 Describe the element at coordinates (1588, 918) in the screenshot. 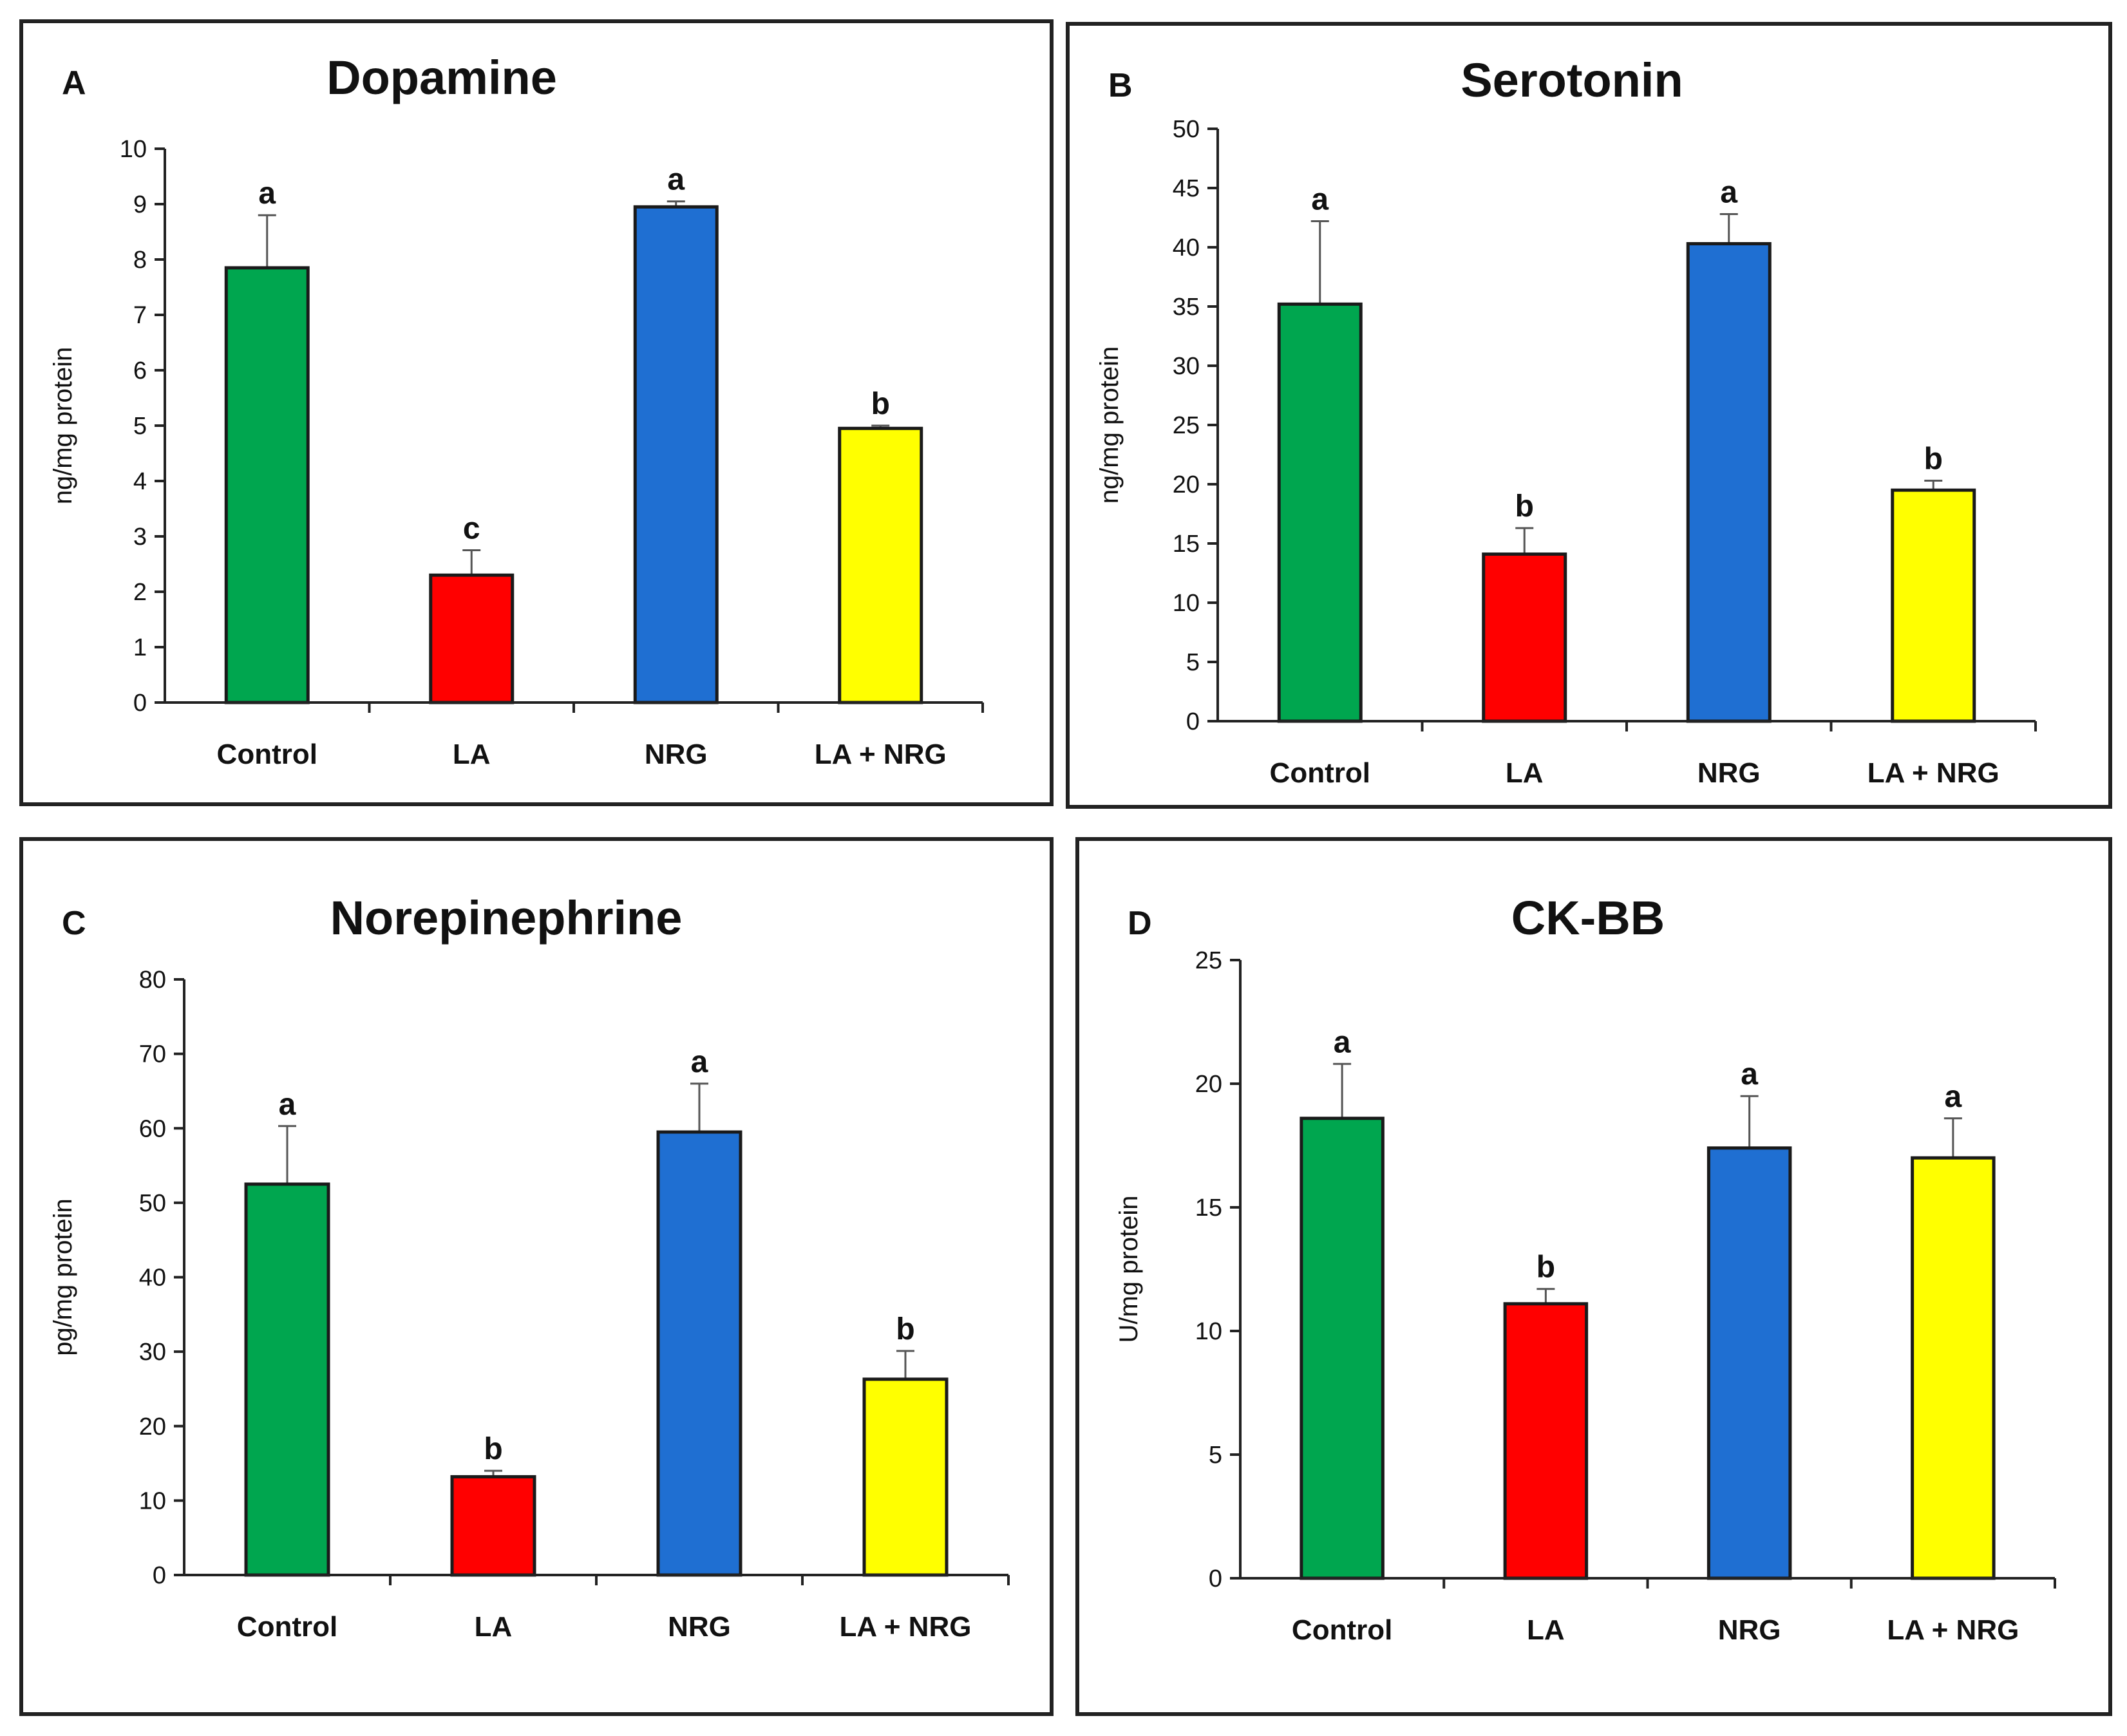

I see `chart-title: CK-BB` at that location.